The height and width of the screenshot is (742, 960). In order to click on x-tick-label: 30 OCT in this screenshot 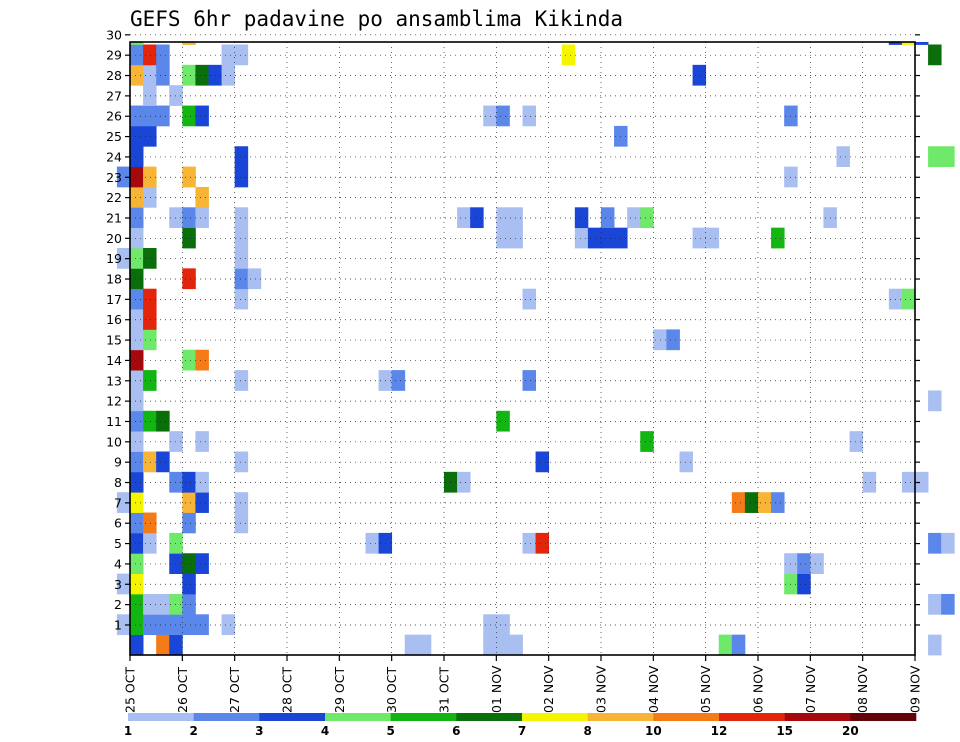, I will do `click(391, 690)`.